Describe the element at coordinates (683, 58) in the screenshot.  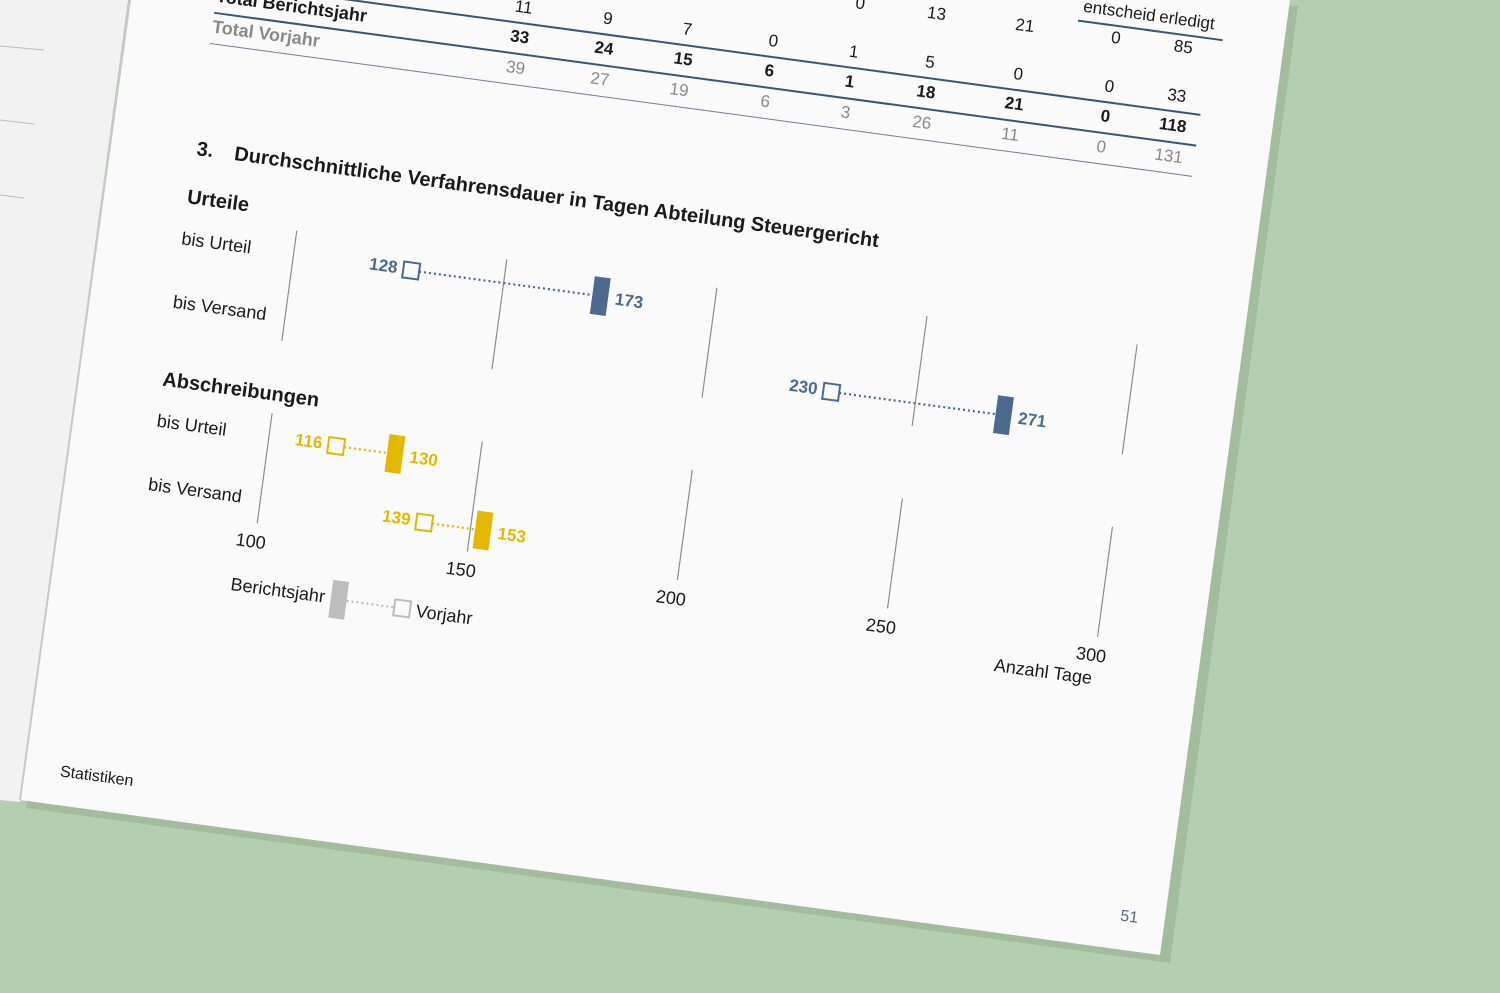
I see `table-cell: 15` at that location.